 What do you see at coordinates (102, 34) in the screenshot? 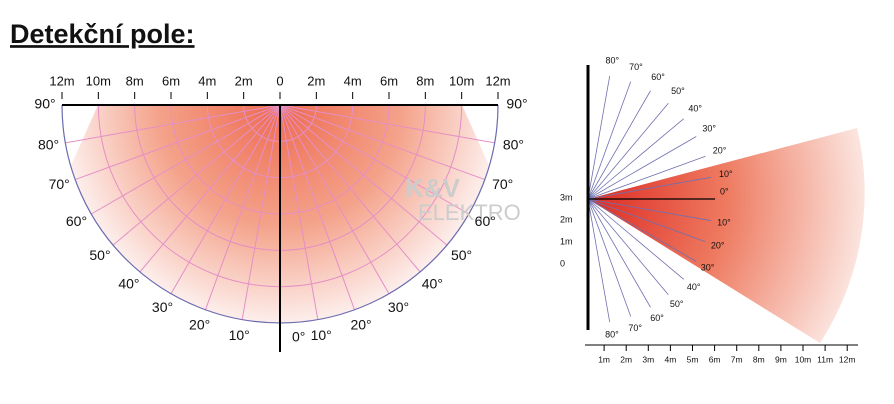
I see `title: Detekční pole:` at bounding box center [102, 34].